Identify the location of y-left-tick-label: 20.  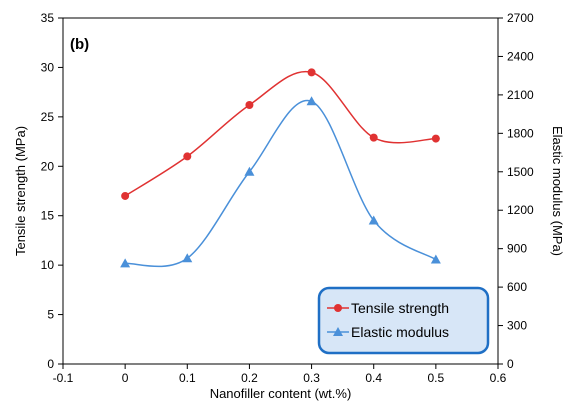
(48, 166).